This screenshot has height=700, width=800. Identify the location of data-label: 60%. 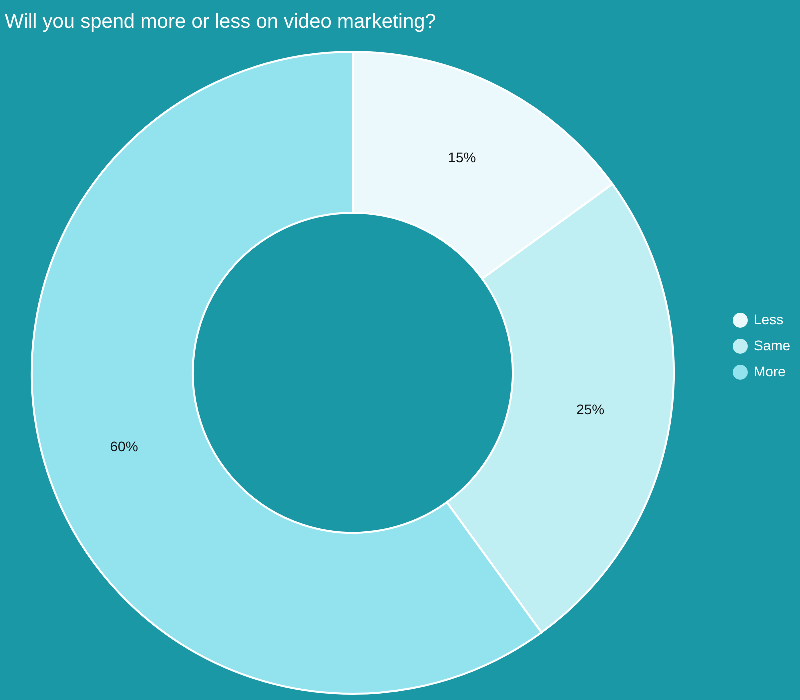
(124, 446).